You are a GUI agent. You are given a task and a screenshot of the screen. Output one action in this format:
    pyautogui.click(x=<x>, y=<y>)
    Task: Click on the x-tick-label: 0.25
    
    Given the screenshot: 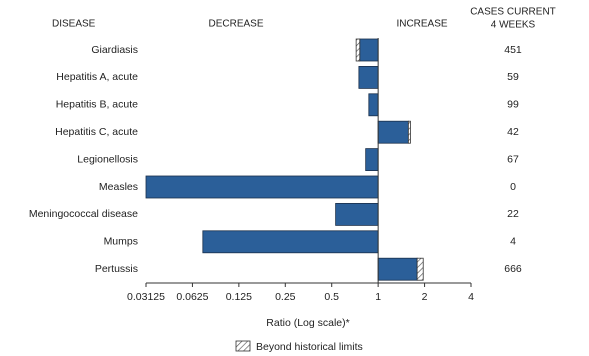 What is the action you would take?
    pyautogui.click(x=285, y=297)
    